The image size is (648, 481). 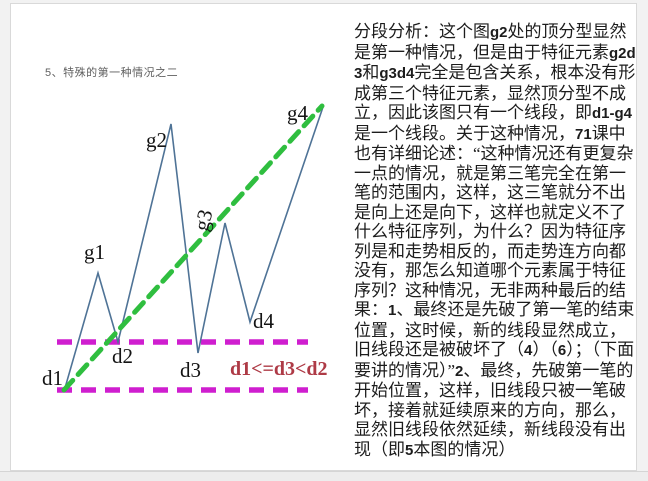 What do you see at coordinates (545, 349) in the screenshot?
I see `text-segment: ）（` at bounding box center [545, 349].